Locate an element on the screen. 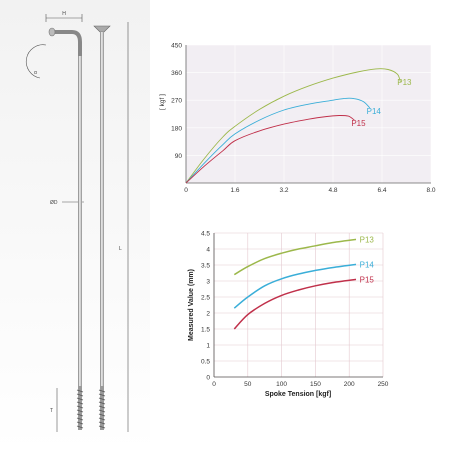  y-axis-label: Measured Value (mm) is located at coordinates (191, 305).